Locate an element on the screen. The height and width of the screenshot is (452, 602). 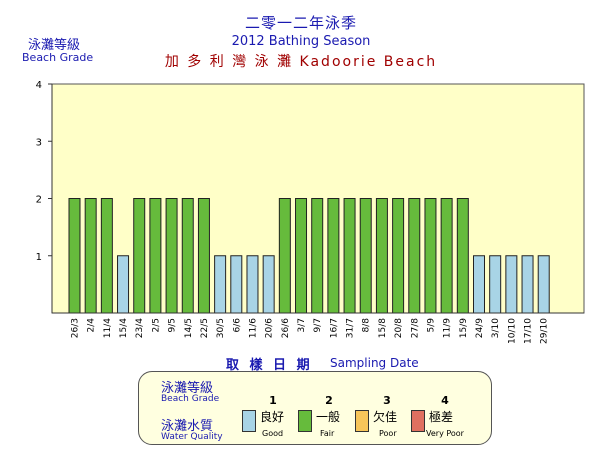
x-tick-label: 17/10 is located at coordinates (529, 331).